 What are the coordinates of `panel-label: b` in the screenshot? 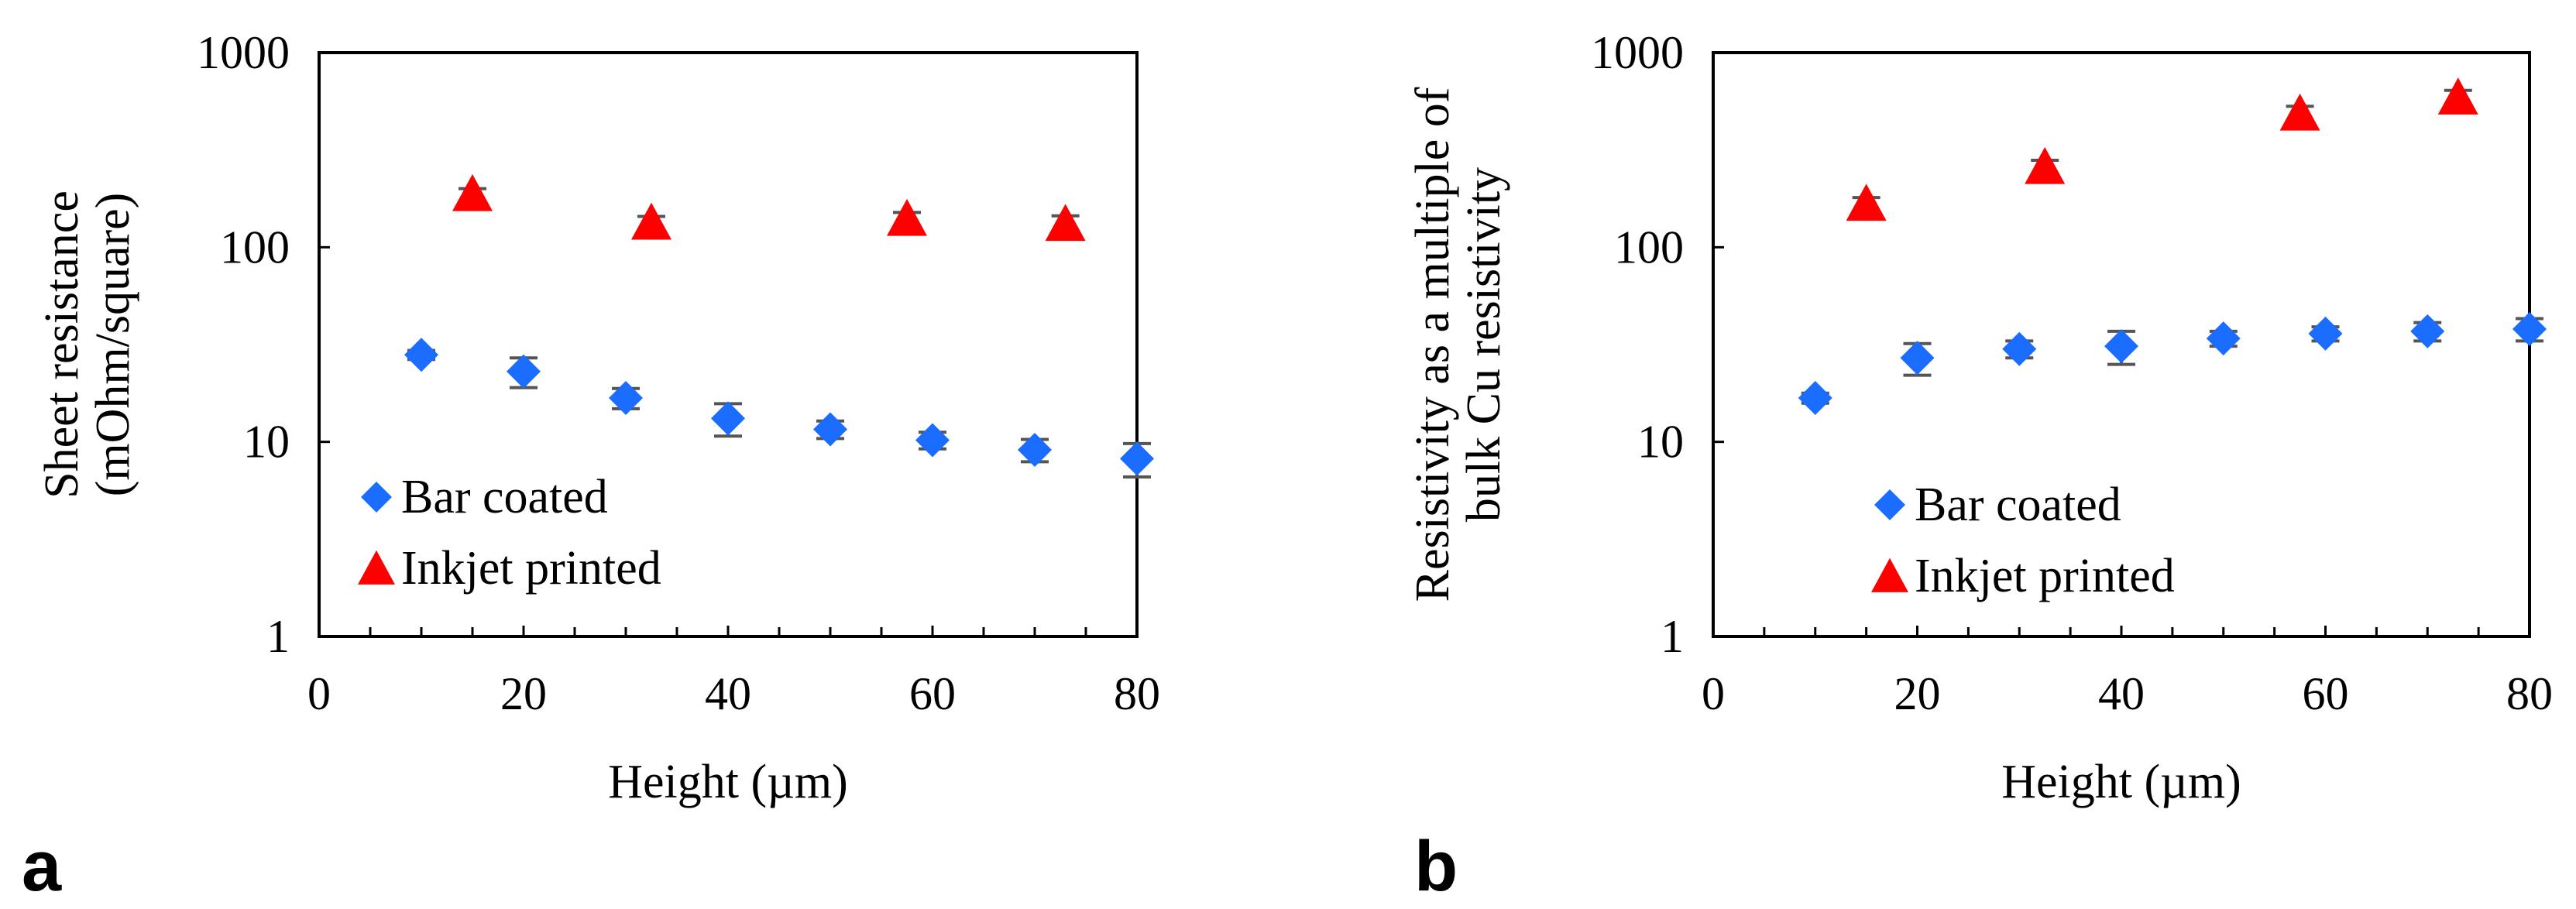 It's located at (1436, 866).